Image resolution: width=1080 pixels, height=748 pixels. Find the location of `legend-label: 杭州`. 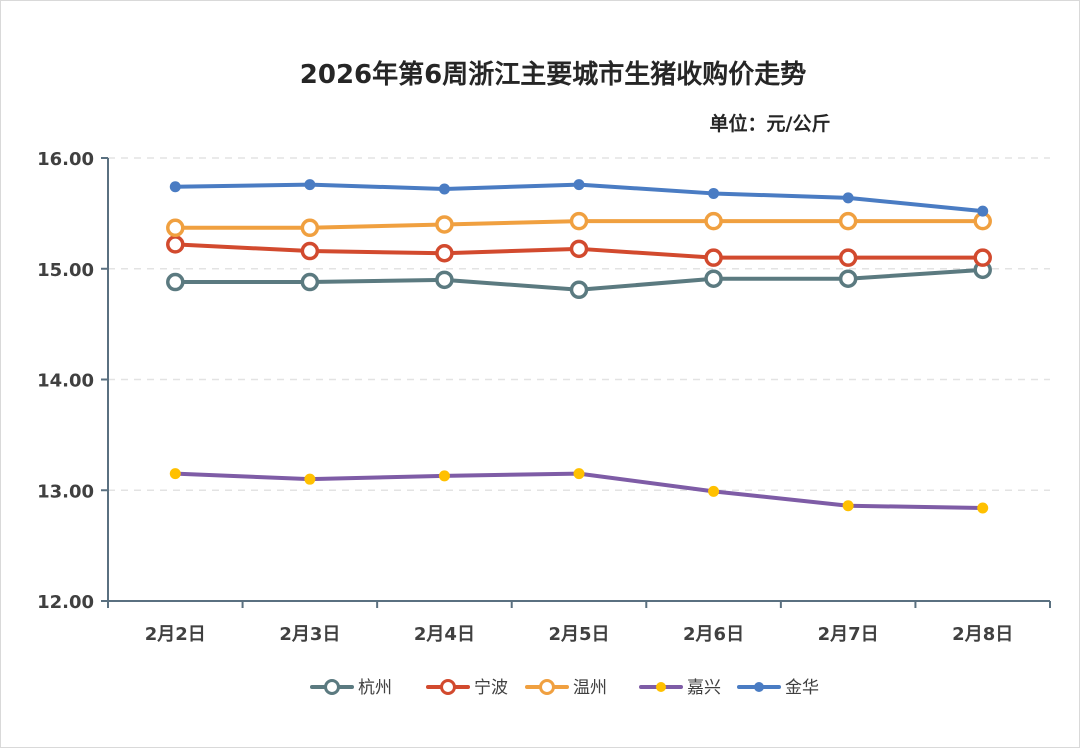

legend-label: 杭州 is located at coordinates (375, 688).